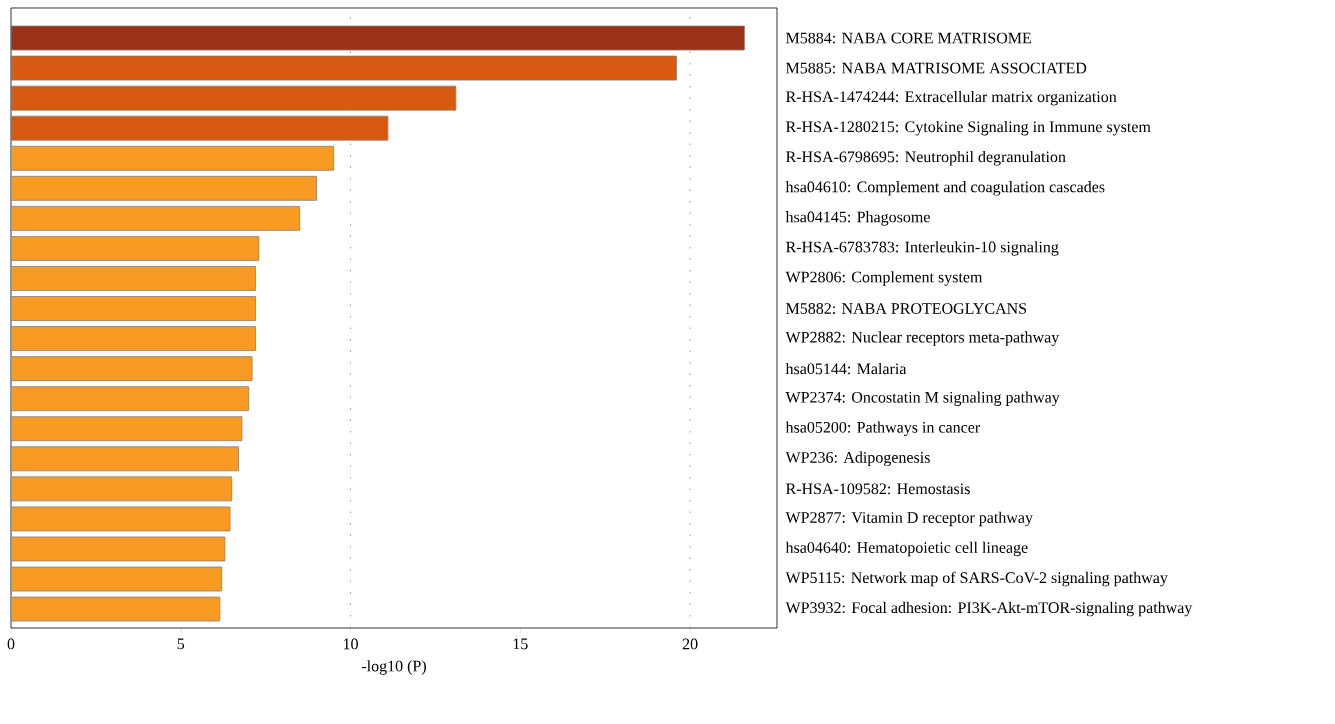  I want to click on y-tick-label: R-HSA-1474244: Extracellular matrix organization, so click(951, 98).